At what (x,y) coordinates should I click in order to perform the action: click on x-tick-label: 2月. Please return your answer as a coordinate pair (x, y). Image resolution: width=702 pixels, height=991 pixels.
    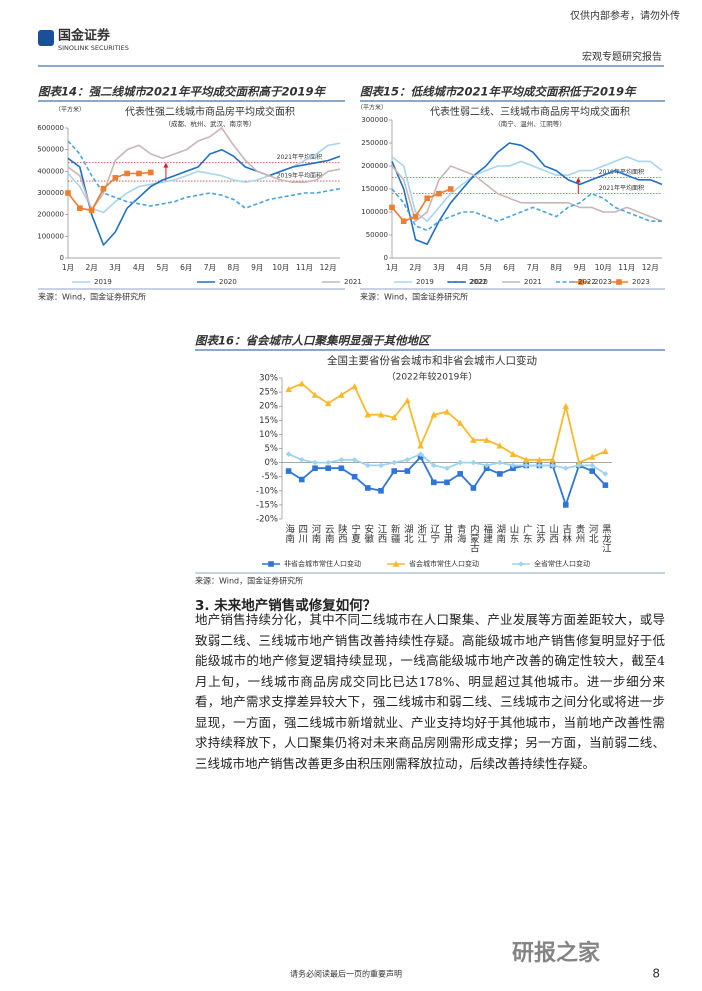
    Looking at the image, I should click on (92, 267).